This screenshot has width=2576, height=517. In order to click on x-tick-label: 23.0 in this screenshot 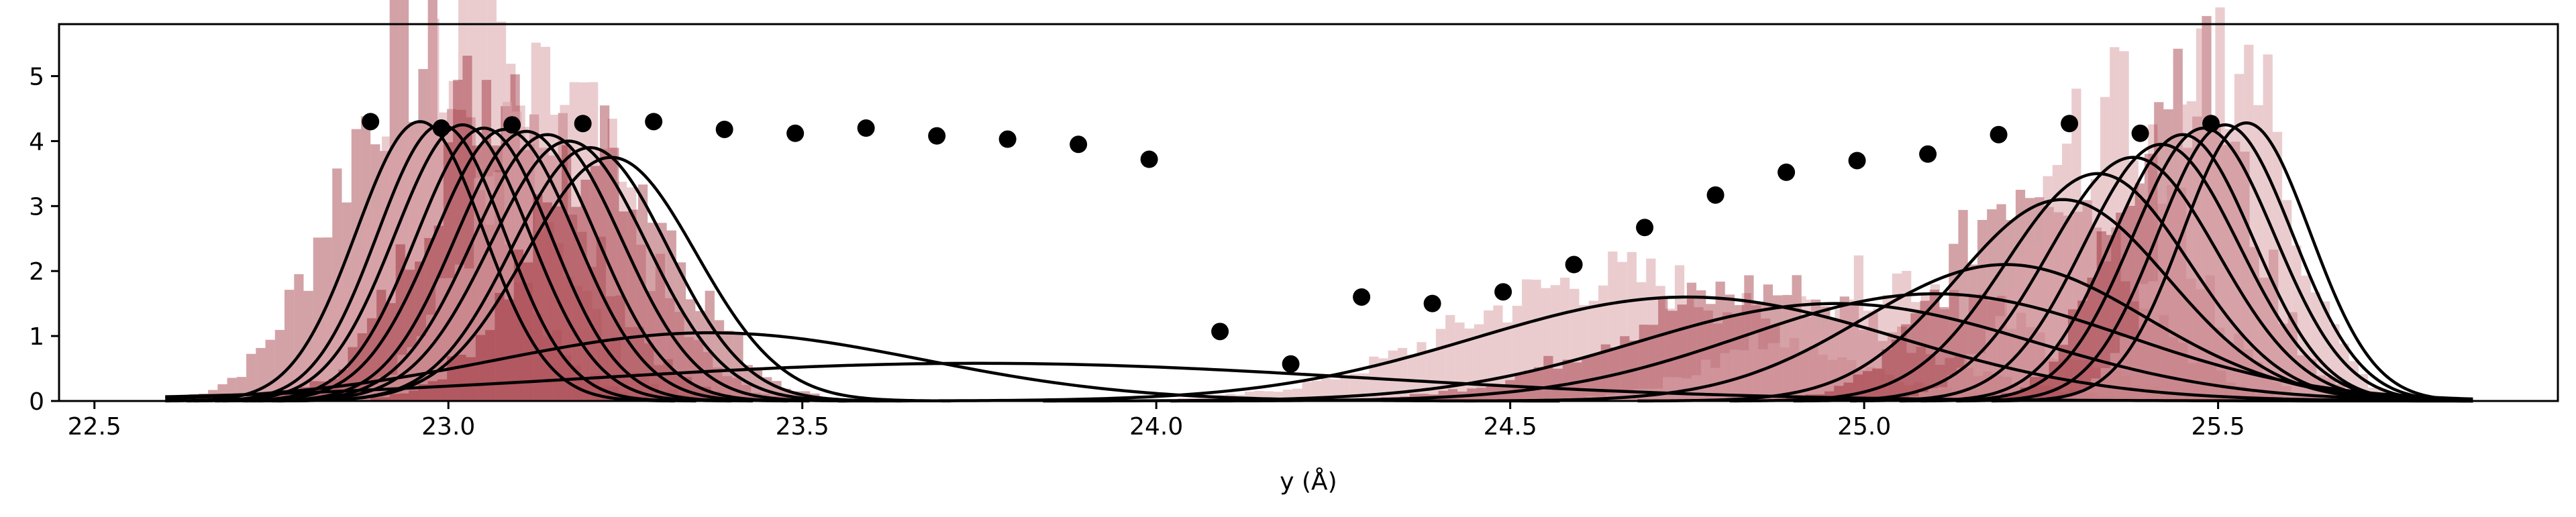, I will do `click(448, 427)`.